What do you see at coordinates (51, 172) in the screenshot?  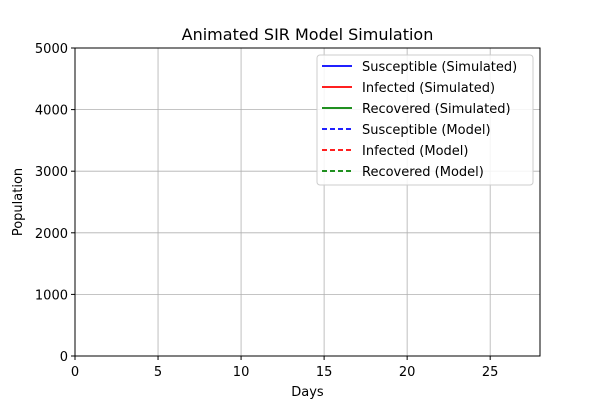 I see `y-tick-label: 3000` at bounding box center [51, 172].